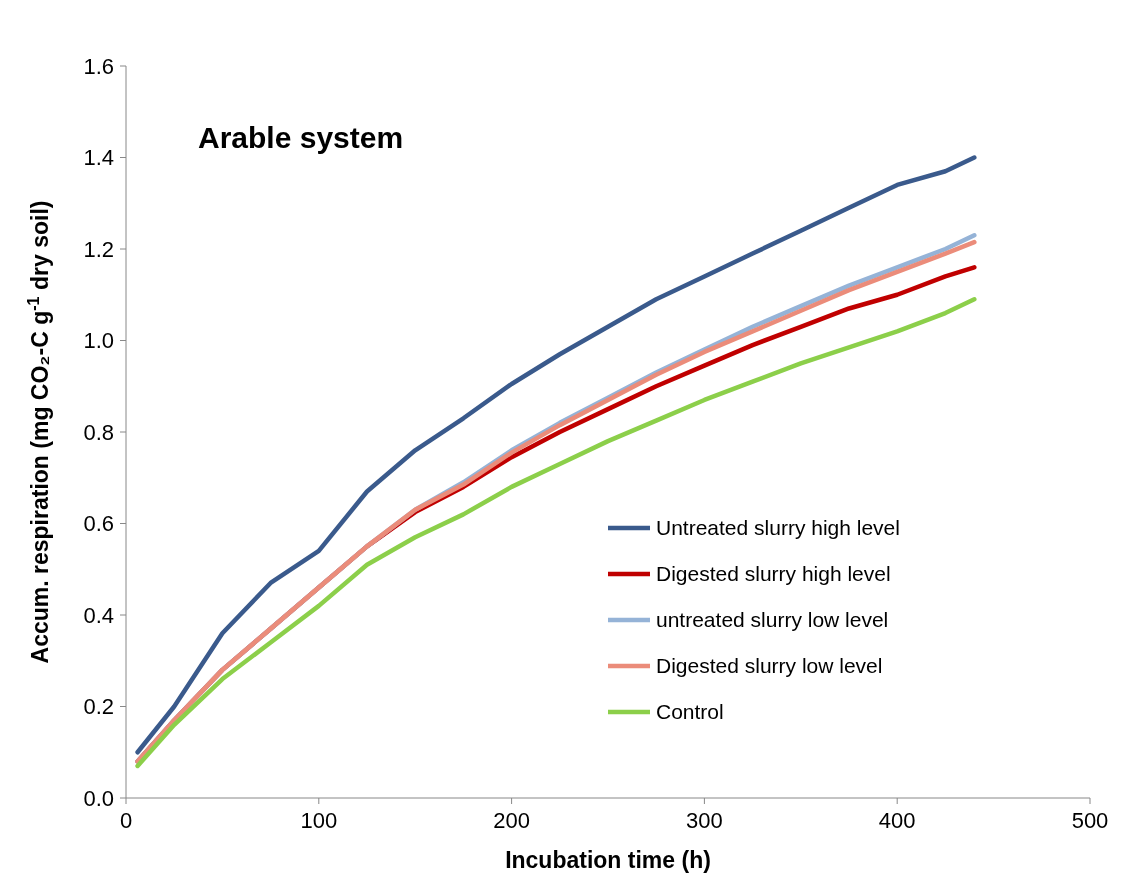 This screenshot has width=1148, height=879. What do you see at coordinates (772, 620) in the screenshot?
I see `legend-label: untreated slurry low level` at bounding box center [772, 620].